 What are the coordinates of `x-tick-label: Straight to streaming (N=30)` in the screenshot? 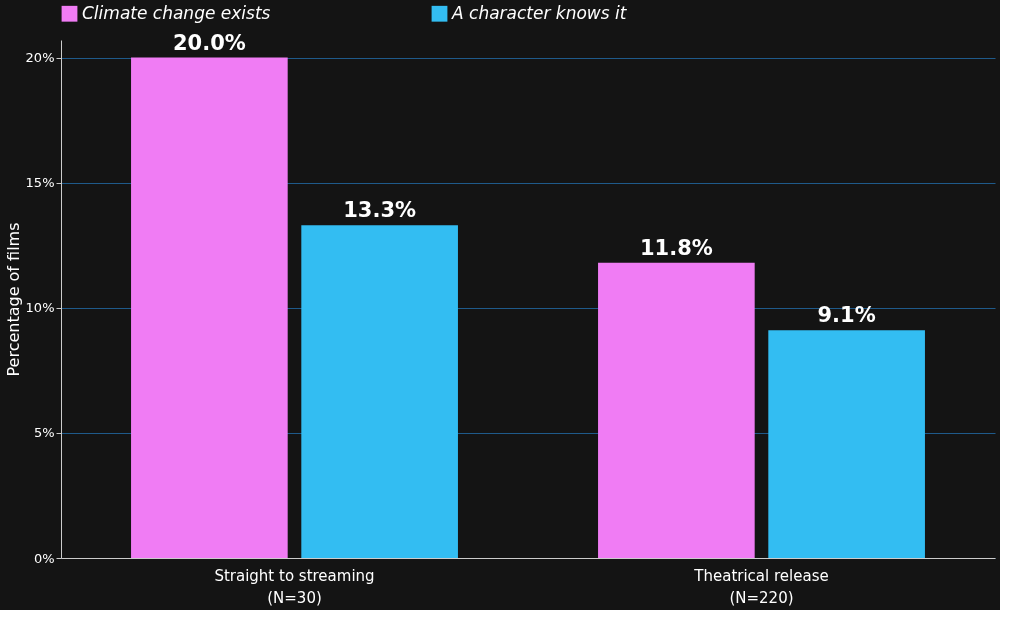 It's located at (294, 586).